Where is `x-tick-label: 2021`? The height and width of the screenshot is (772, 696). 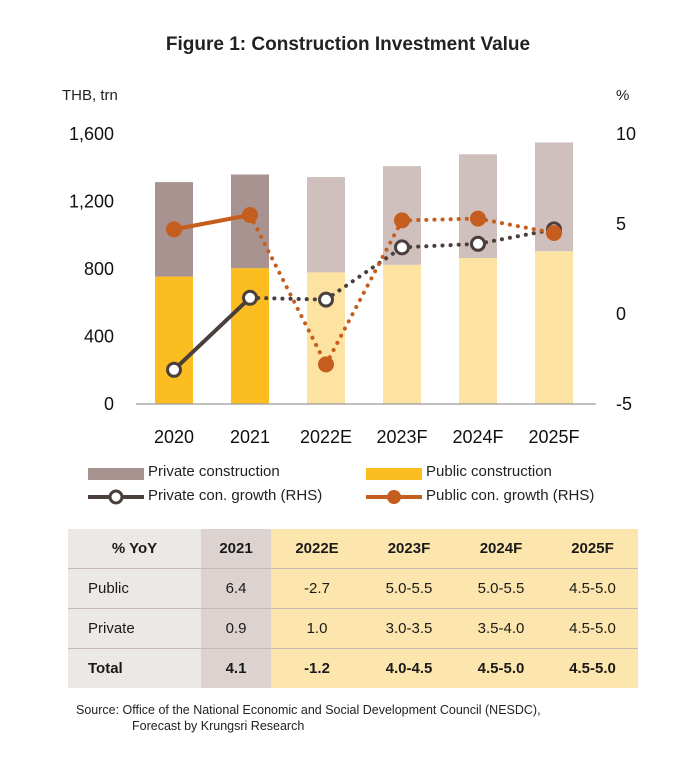 x-tick-label: 2021 is located at coordinates (250, 437).